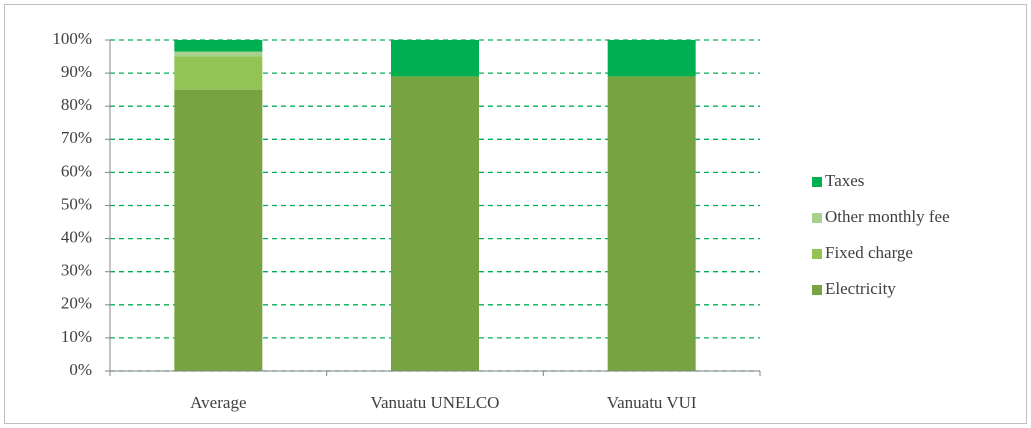  Describe the element at coordinates (76, 170) in the screenshot. I see `y-tick-label: 60%` at that location.